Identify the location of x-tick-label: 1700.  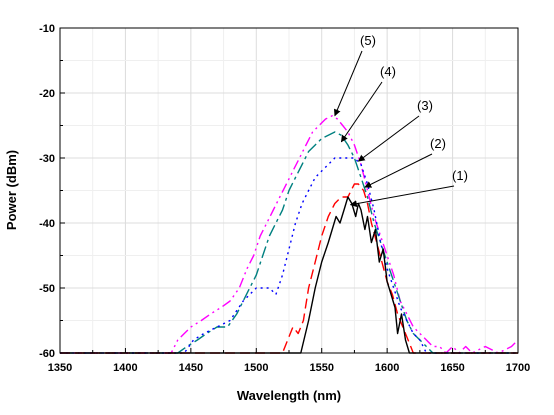
(518, 368).